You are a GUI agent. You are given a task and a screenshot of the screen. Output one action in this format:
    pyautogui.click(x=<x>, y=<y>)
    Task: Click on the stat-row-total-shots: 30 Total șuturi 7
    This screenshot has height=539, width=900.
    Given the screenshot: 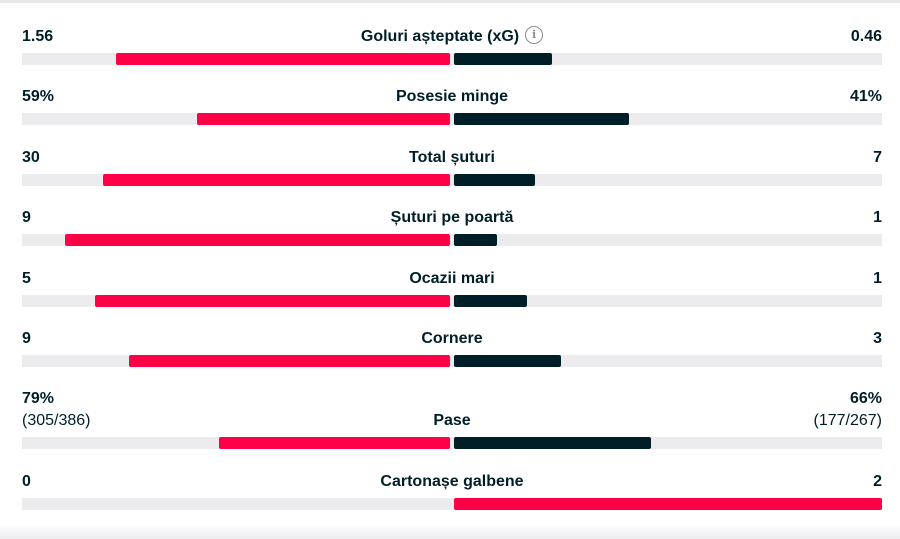 What is the action you would take?
    pyautogui.click(x=452, y=166)
    